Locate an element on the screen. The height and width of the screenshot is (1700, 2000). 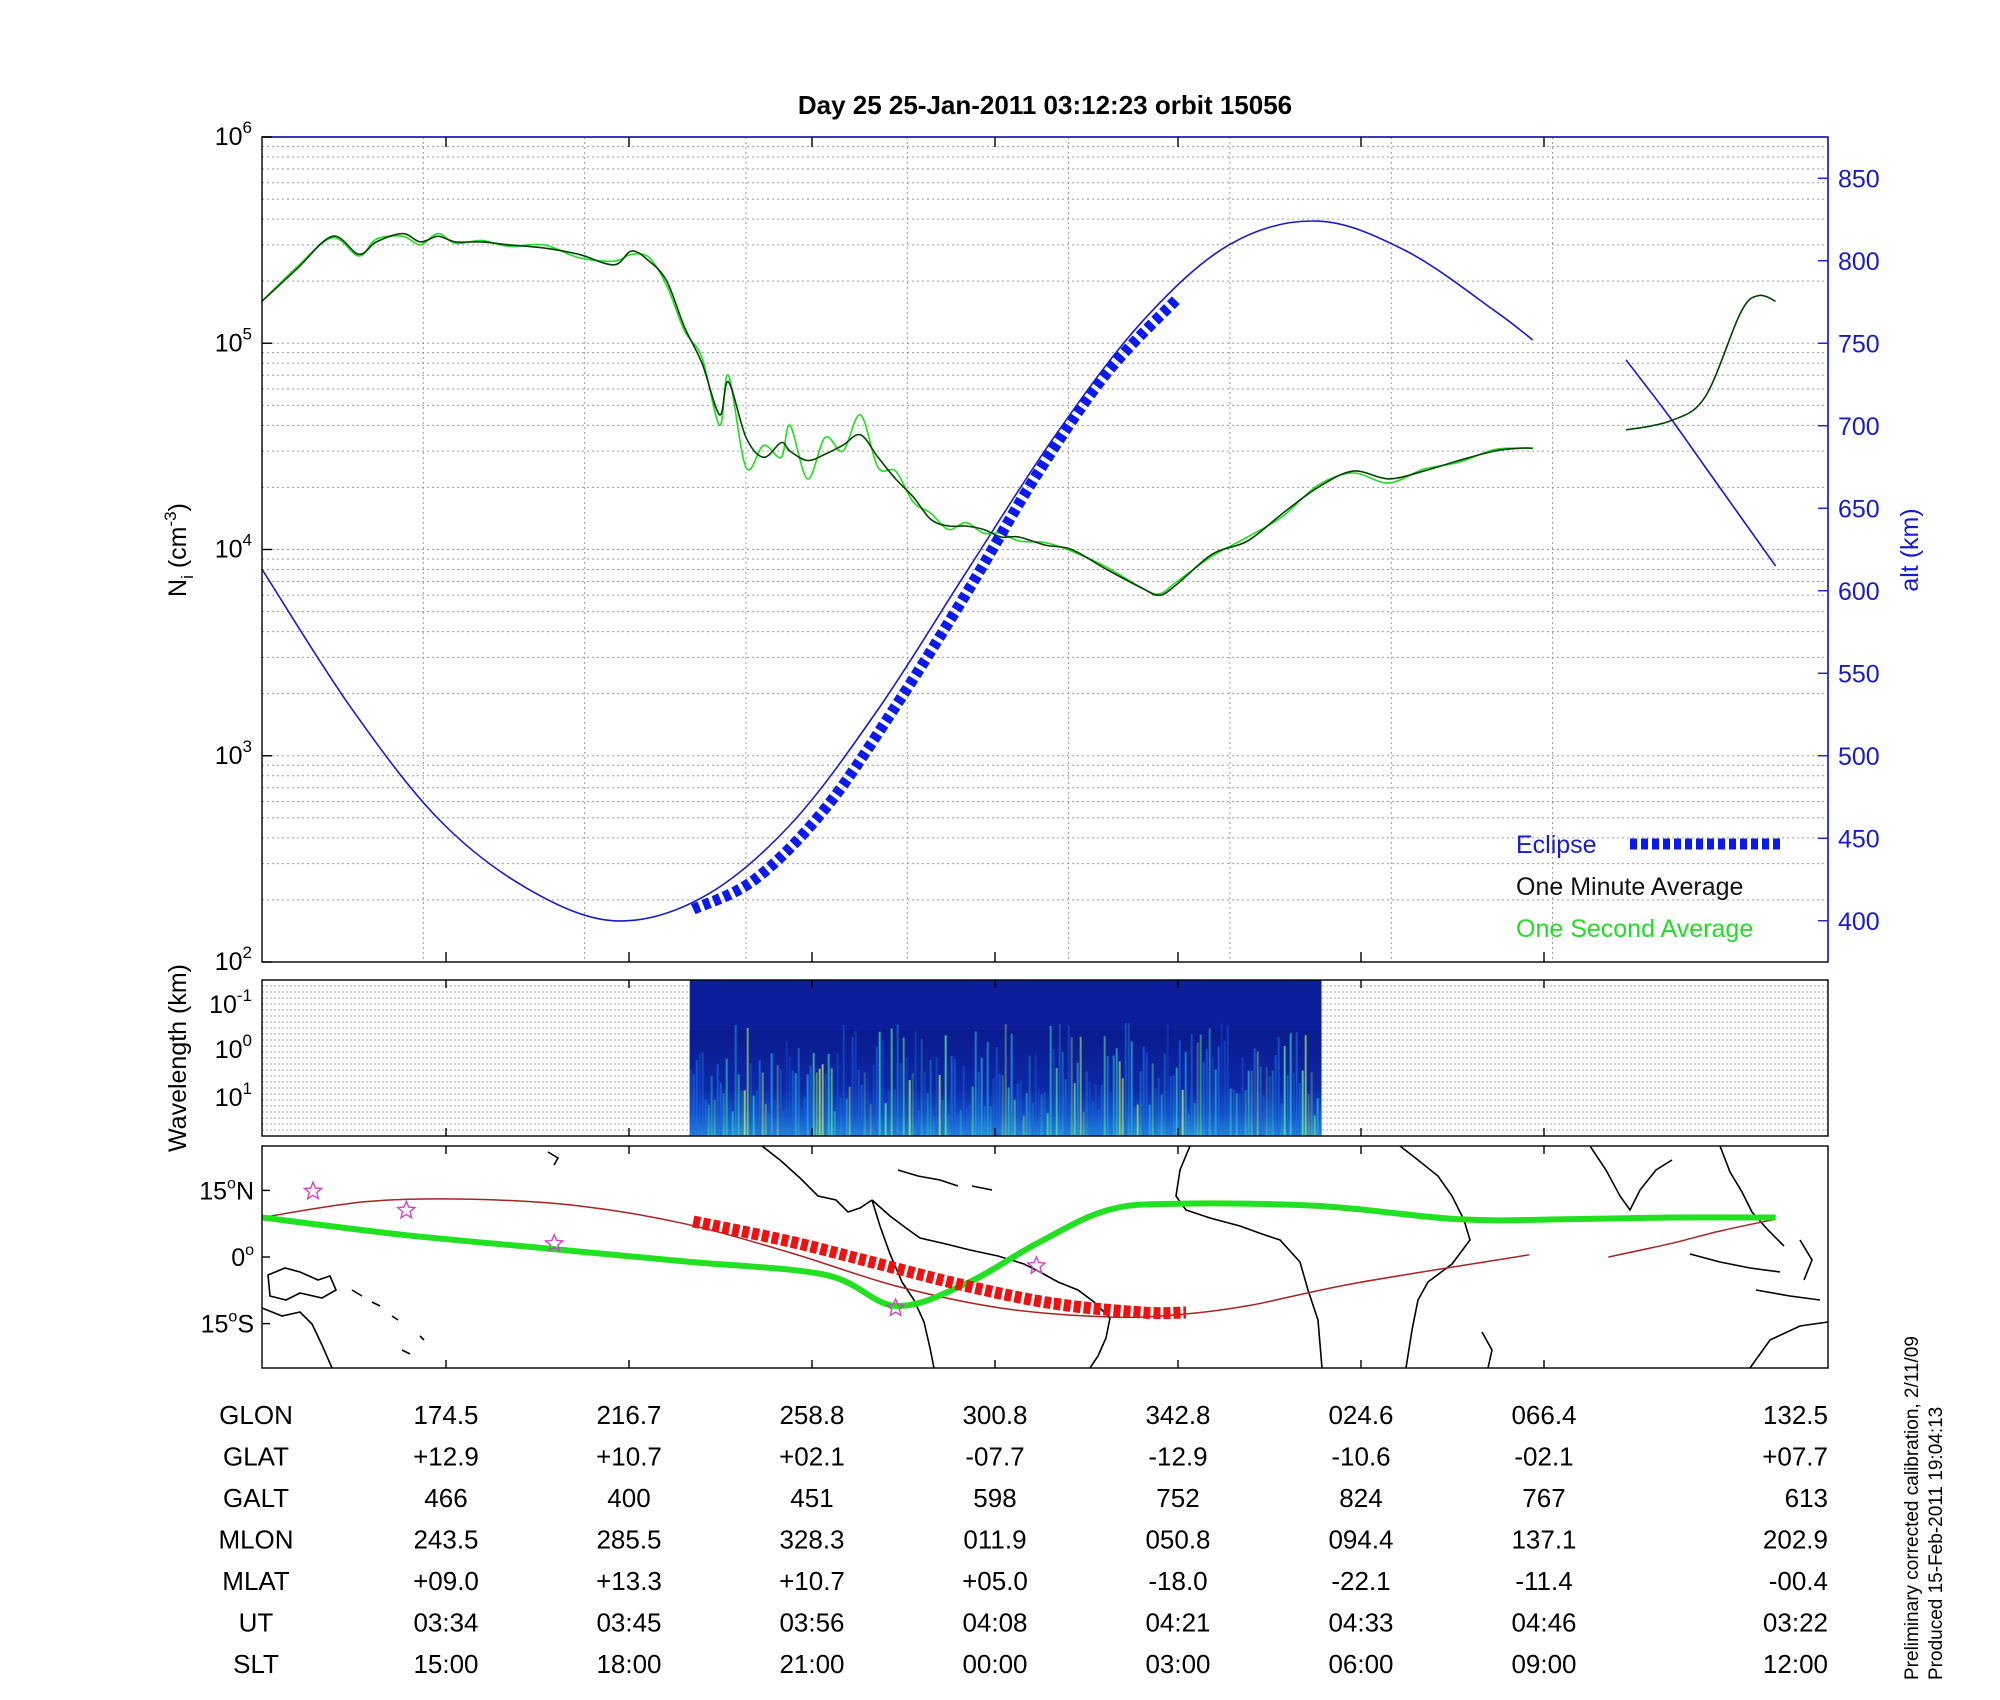
table-cell: -00.4 is located at coordinates (1798, 1581).